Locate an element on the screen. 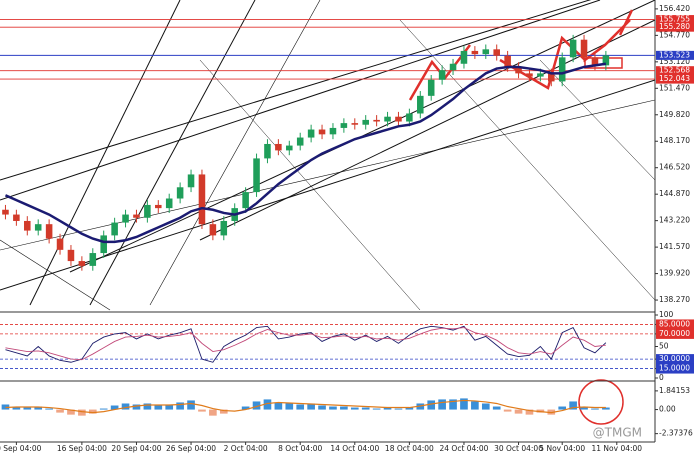 This screenshot has width=695, height=455. price-tag-label: 155.280 is located at coordinates (674, 26).